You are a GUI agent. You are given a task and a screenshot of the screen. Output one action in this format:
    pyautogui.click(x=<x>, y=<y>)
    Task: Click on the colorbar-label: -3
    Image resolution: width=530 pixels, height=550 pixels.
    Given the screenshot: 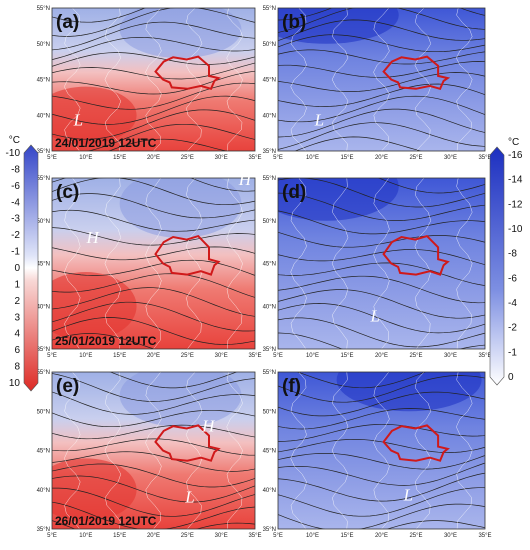 What is the action you would take?
    pyautogui.click(x=15, y=219)
    